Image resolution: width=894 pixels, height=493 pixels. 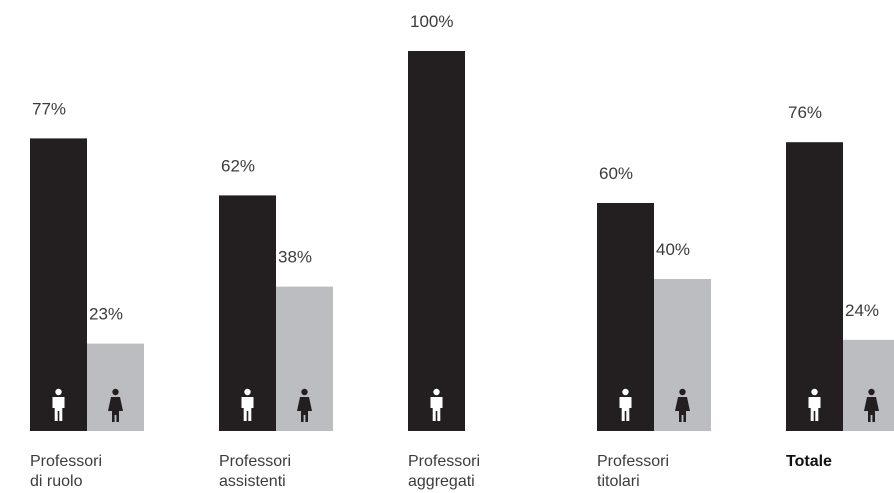 What do you see at coordinates (66, 461) in the screenshot?
I see `category-label-0: Professori` at bounding box center [66, 461].